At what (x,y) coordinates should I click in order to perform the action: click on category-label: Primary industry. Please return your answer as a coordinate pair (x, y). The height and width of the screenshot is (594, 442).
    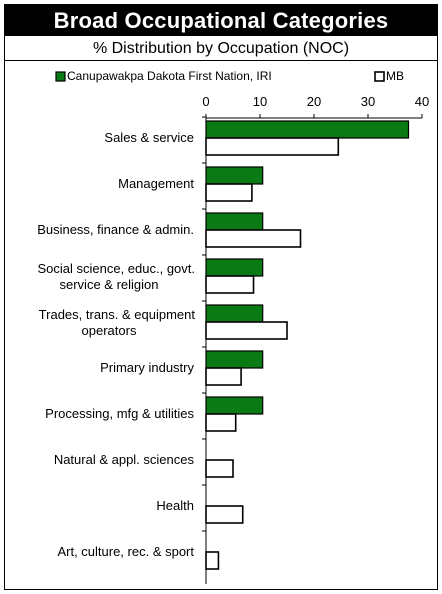
    Looking at the image, I should click on (147, 367).